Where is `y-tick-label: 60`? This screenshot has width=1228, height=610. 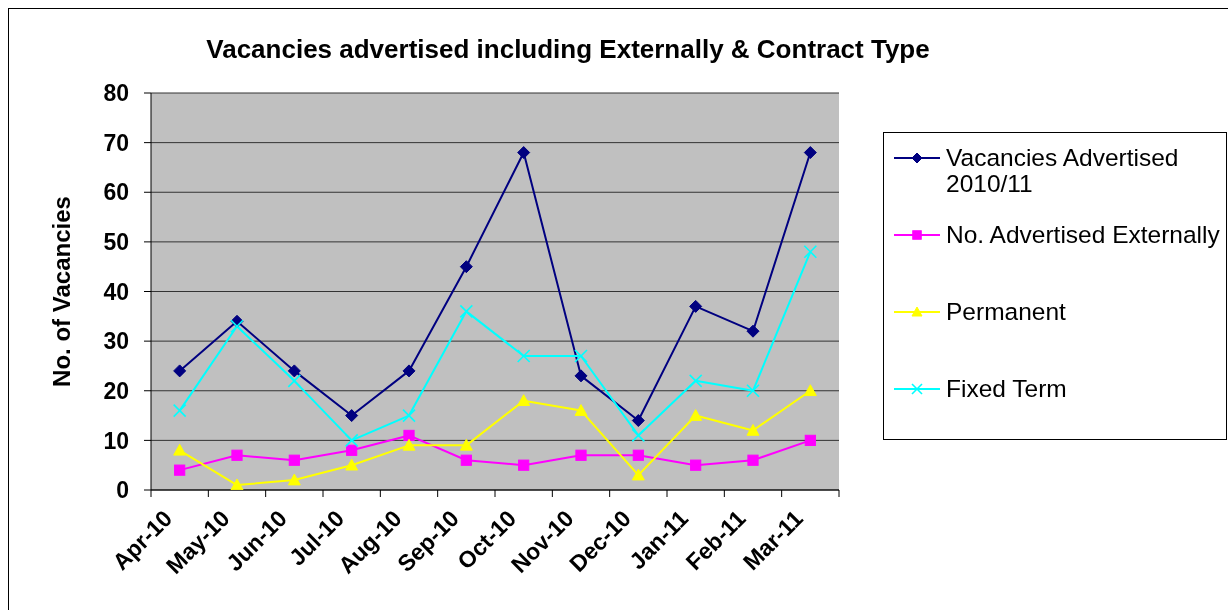 y-tick-label: 60 is located at coordinates (116, 192).